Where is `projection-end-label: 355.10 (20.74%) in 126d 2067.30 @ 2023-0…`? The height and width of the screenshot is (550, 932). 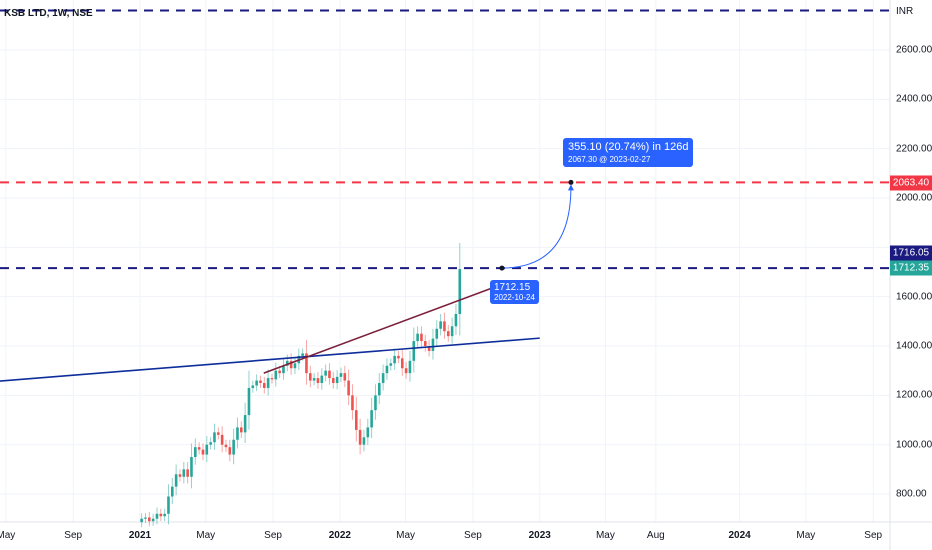
projection-end-label: 355.10 (20.74%) in 126d 2067.30 @ 2023-0… is located at coordinates (628, 152).